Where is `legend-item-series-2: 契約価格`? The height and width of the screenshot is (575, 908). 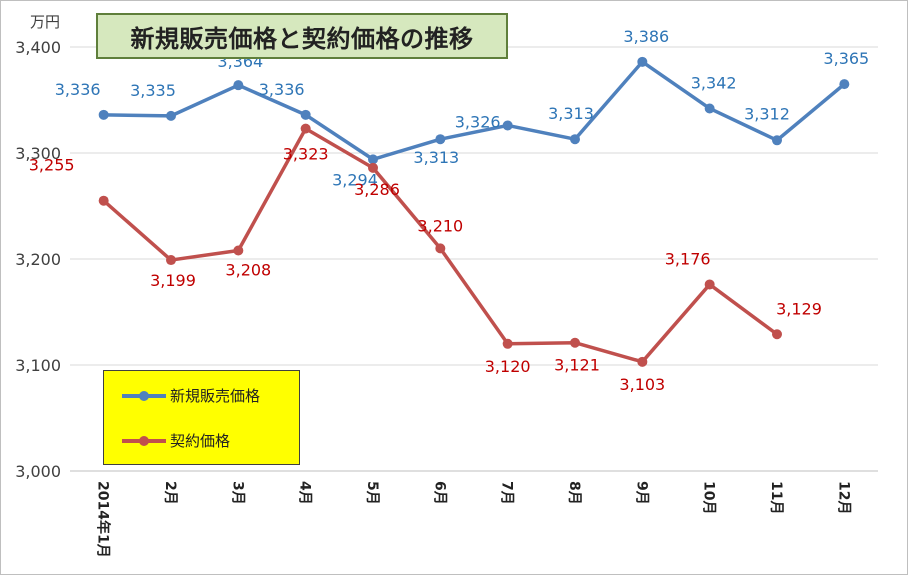 legend-item-series-2: 契約価格 is located at coordinates (176, 440).